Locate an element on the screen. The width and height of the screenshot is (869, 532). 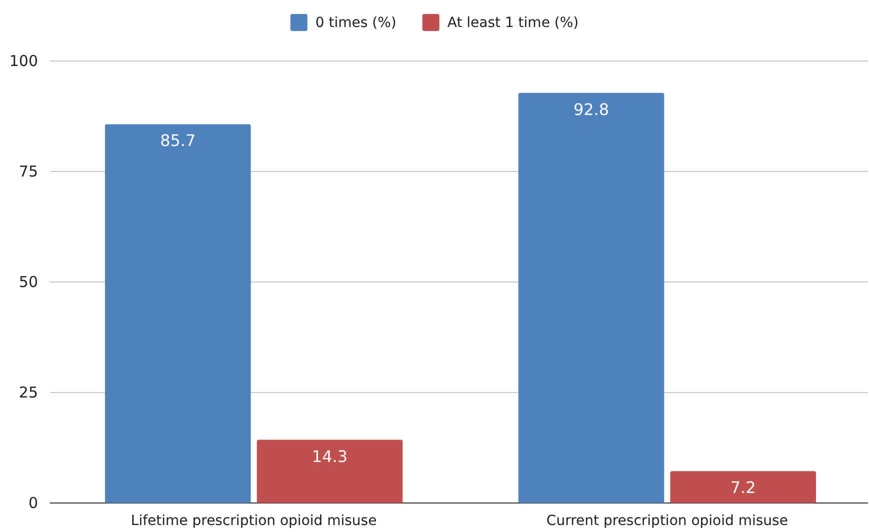
y-tick-label: 50 is located at coordinates (28, 281).